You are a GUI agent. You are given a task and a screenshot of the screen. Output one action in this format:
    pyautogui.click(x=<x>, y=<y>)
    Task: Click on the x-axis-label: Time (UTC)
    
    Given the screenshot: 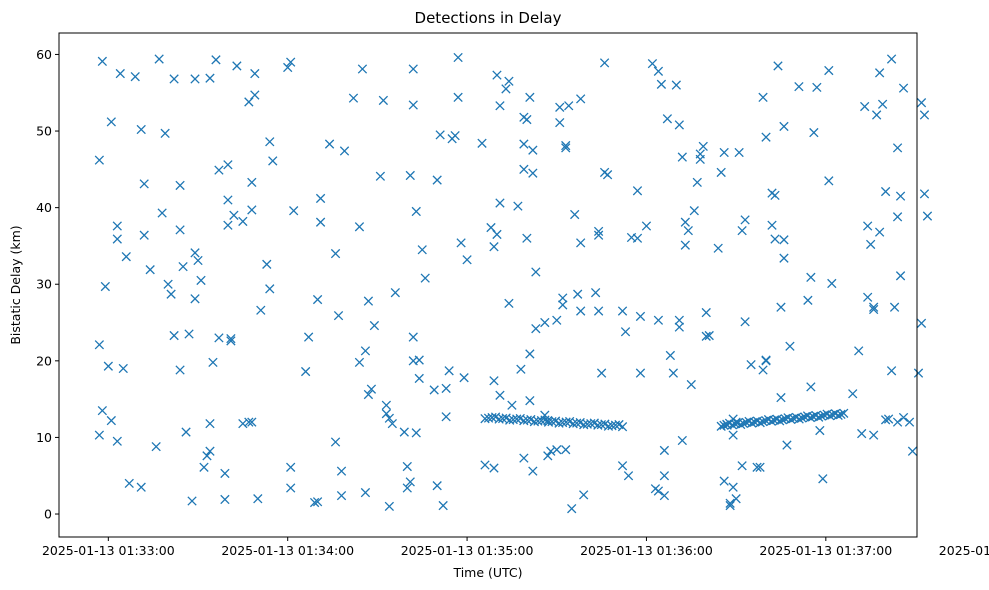 What is the action you would take?
    pyautogui.click(x=487, y=572)
    